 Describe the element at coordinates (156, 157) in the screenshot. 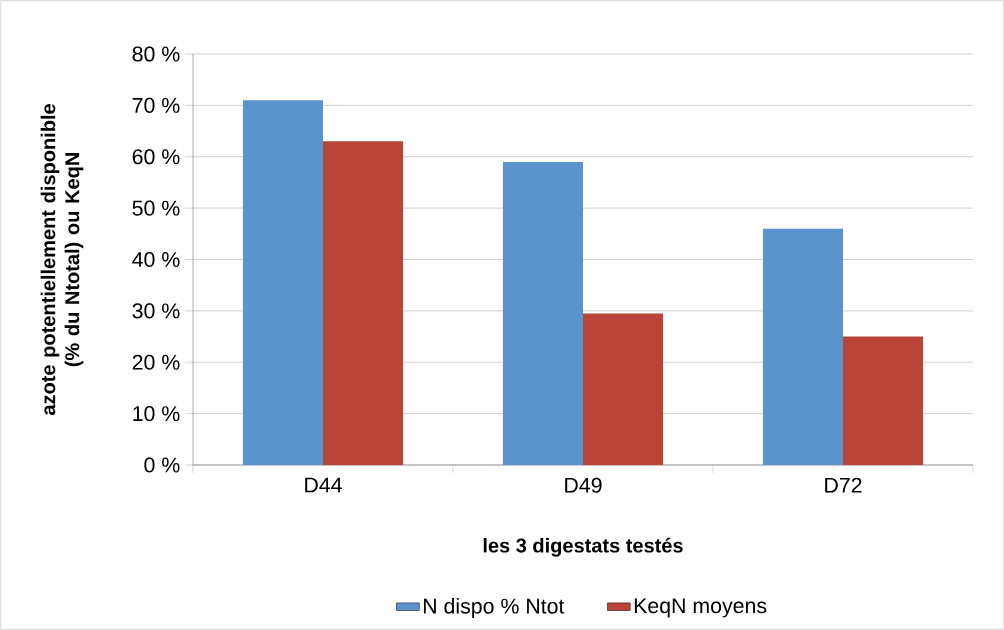

I see `y-tick-label: 60 %` at that location.